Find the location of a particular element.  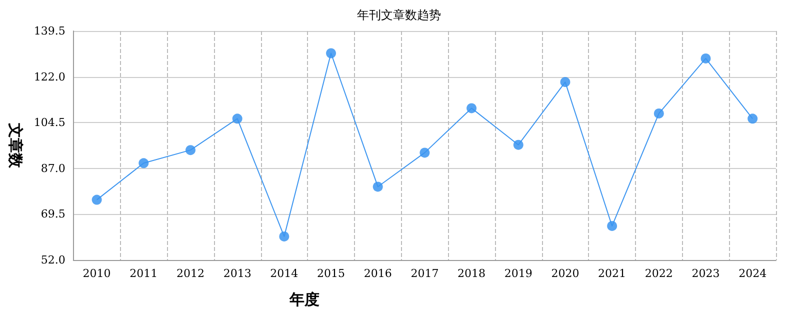

x-tick-label: 2017 is located at coordinates (424, 273).